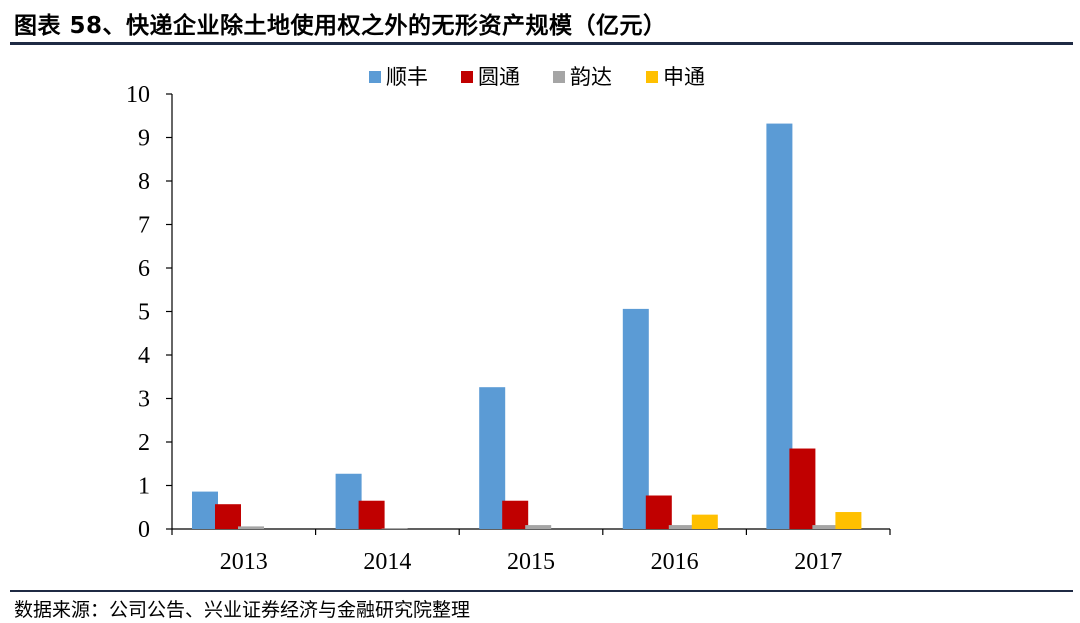 The width and height of the screenshot is (1080, 623). What do you see at coordinates (492, 458) in the screenshot?
I see `bar-1-2015` at bounding box center [492, 458].